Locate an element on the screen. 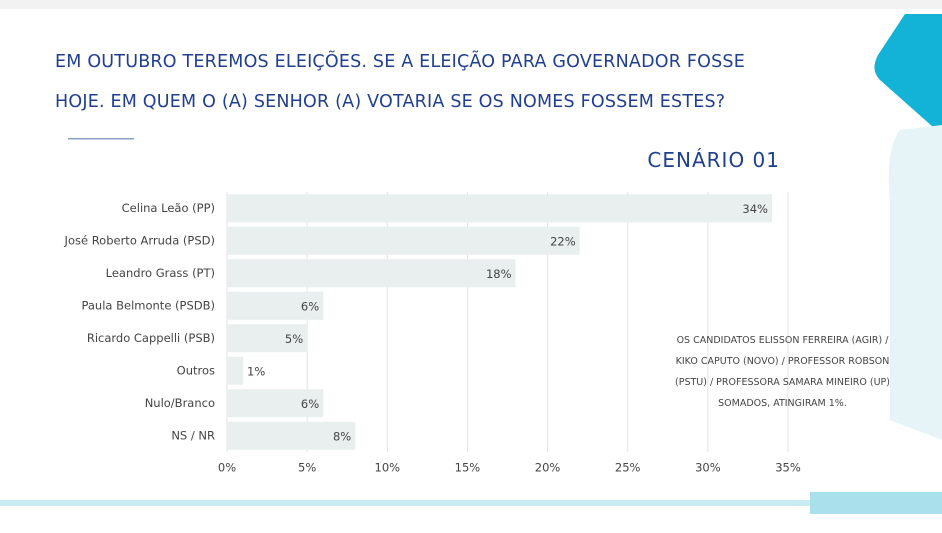 This screenshot has height=533, width=942. y-tick-label: José Roberto Arruda (PSD) is located at coordinates (139, 240).